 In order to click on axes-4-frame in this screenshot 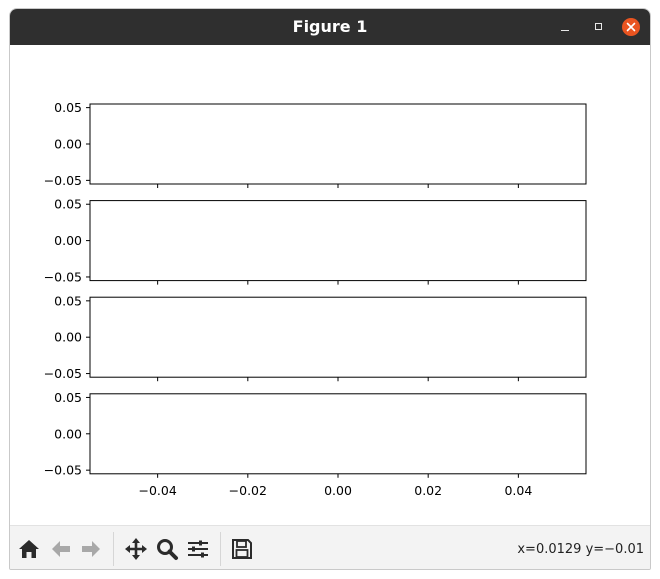, I will do `click(338, 434)`.